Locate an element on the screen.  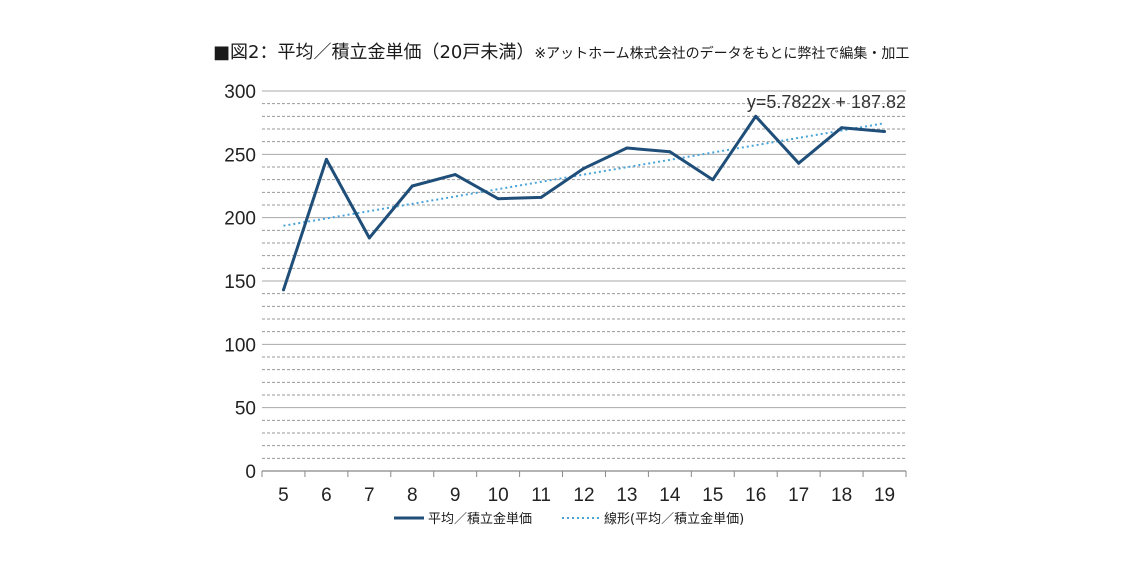
x-tick-label: 14 is located at coordinates (670, 495).